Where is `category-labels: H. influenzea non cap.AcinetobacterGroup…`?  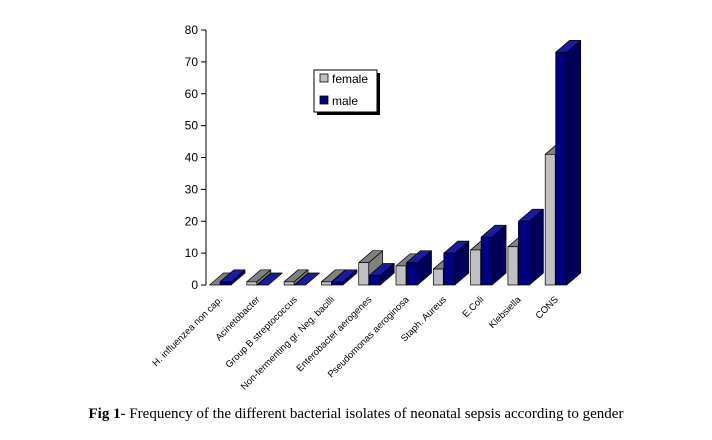 category-labels: H. influenzea non cap.AcinetobacterGroup… is located at coordinates (355, 343).